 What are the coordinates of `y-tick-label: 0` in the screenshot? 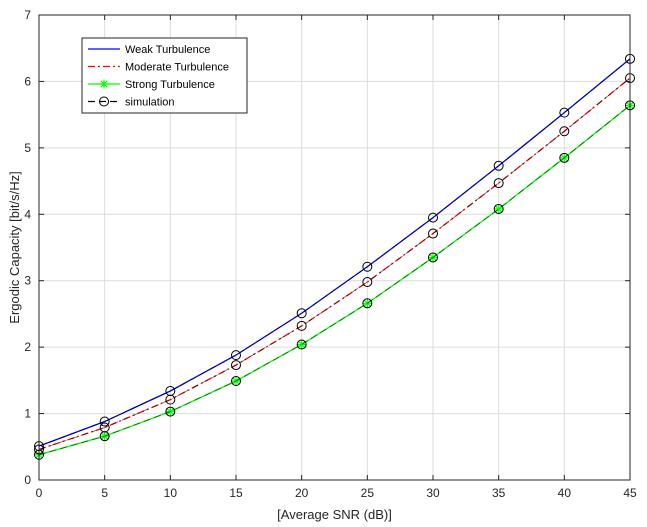 It's located at (27, 480).